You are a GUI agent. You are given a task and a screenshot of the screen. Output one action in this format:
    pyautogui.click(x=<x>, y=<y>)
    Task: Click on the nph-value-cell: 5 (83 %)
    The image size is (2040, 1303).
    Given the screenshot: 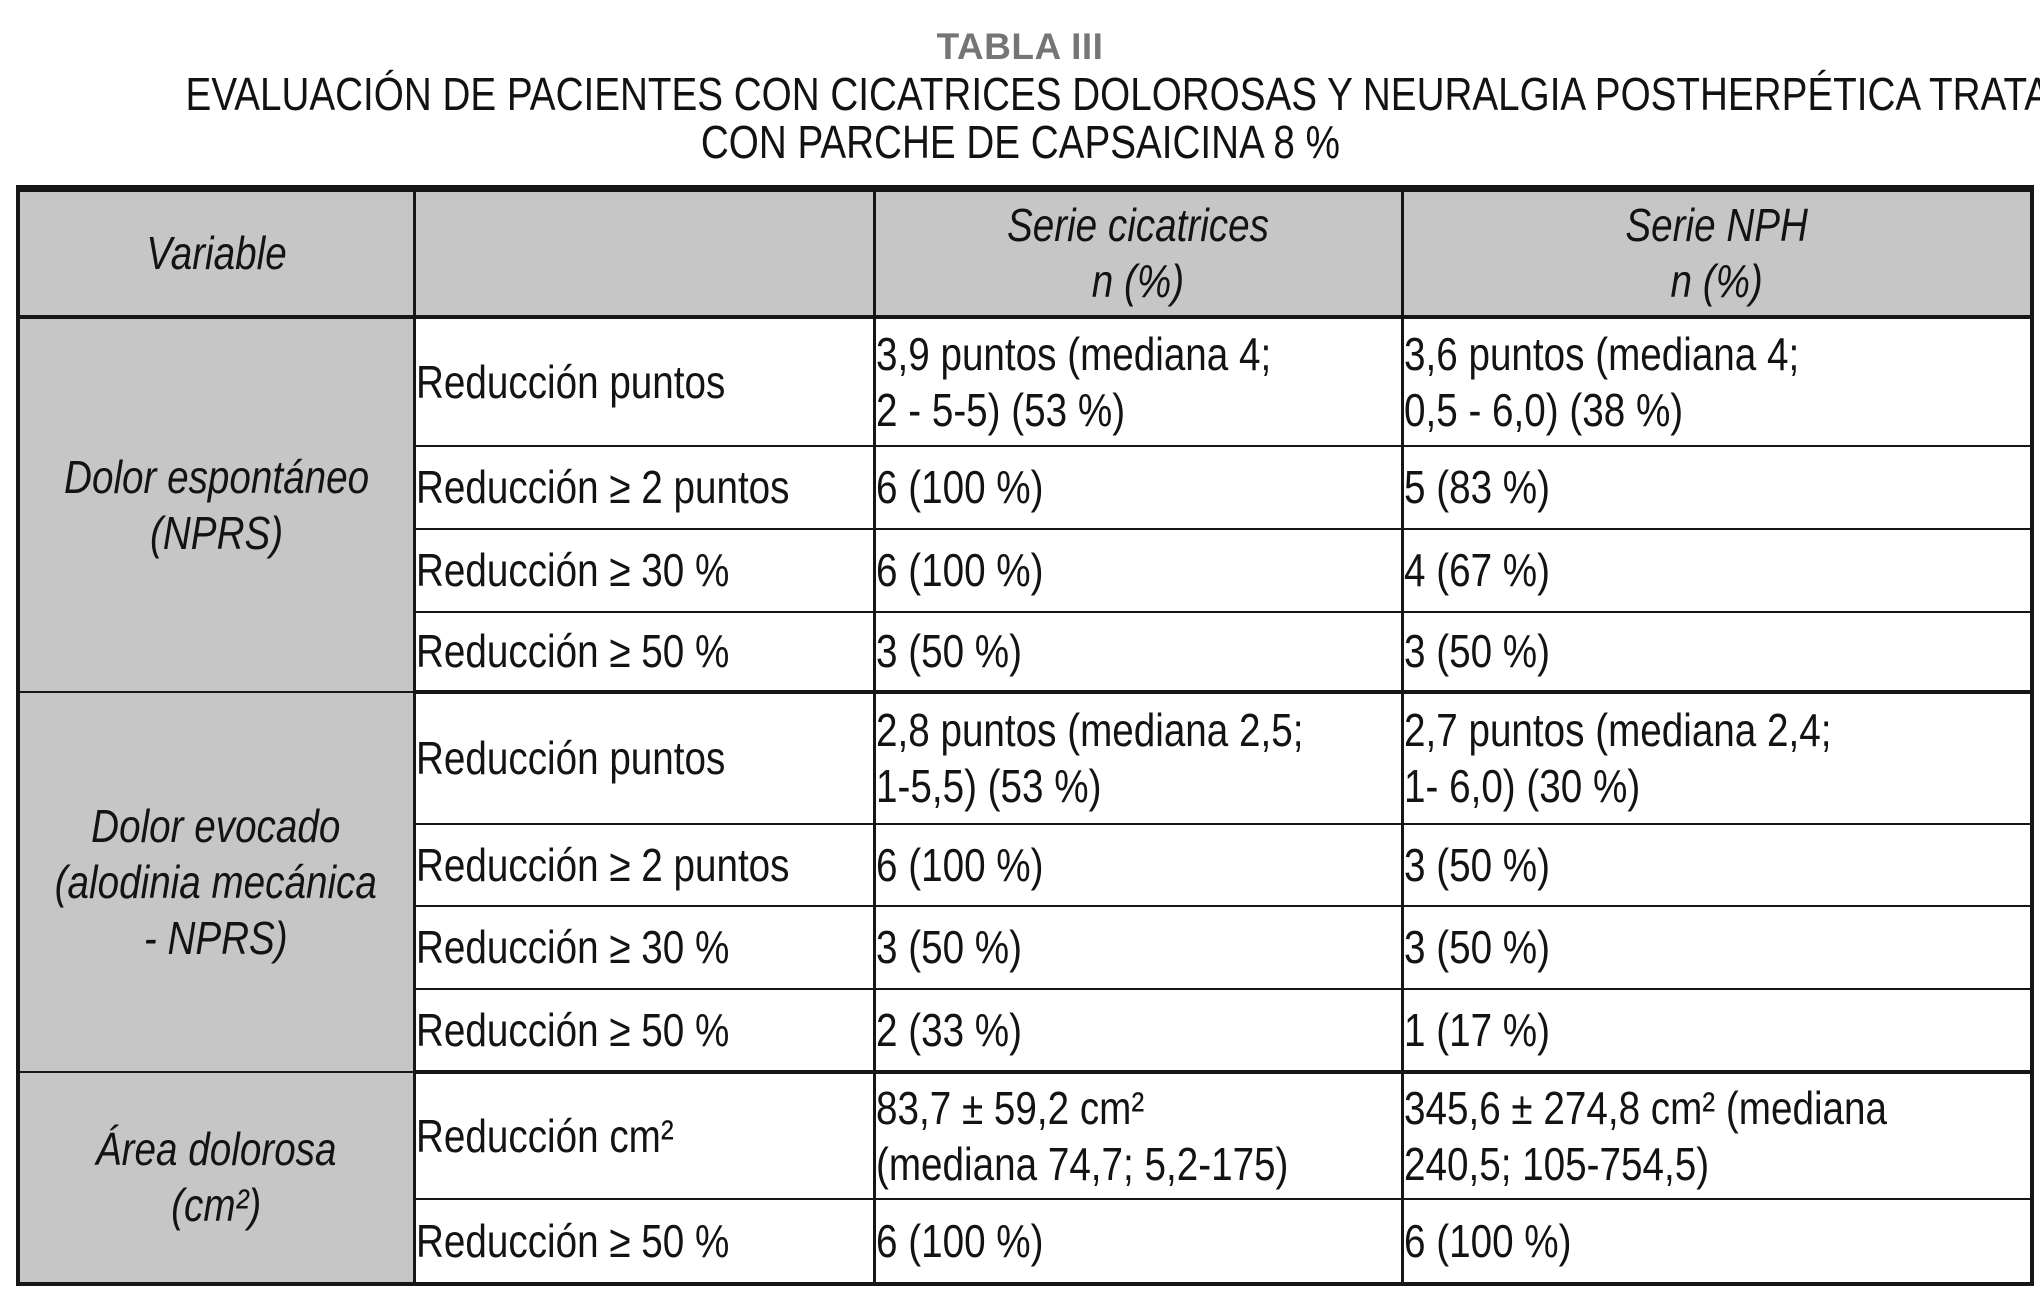 What is the action you would take?
    pyautogui.click(x=1717, y=487)
    